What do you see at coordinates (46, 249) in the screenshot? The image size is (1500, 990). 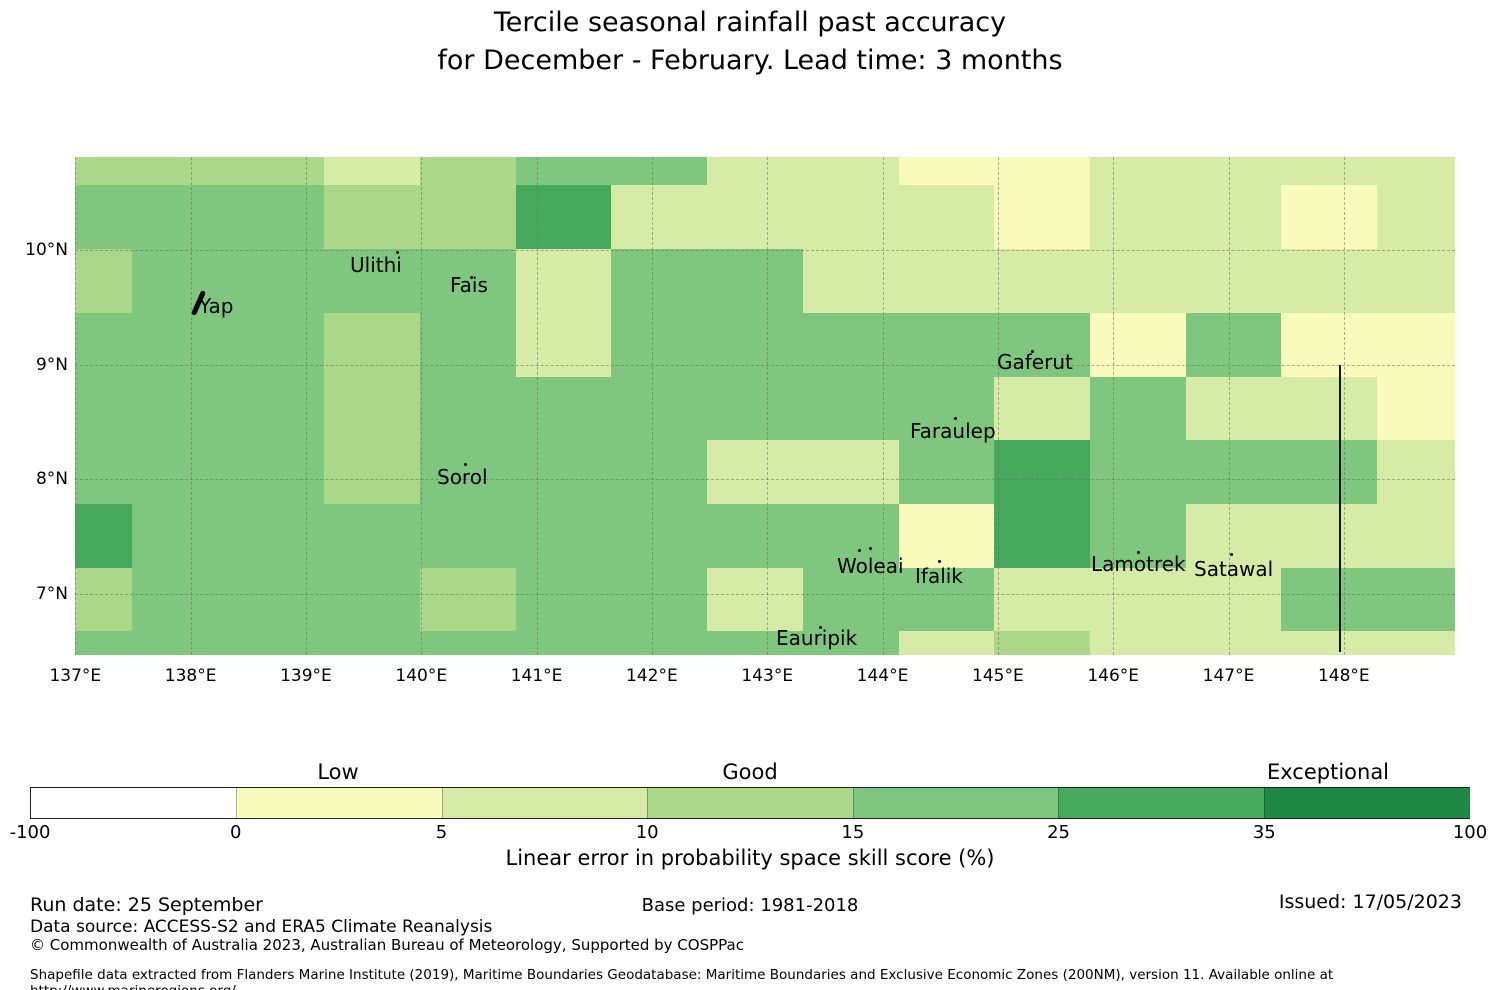 I see `y-tick-label: 10°N` at bounding box center [46, 249].